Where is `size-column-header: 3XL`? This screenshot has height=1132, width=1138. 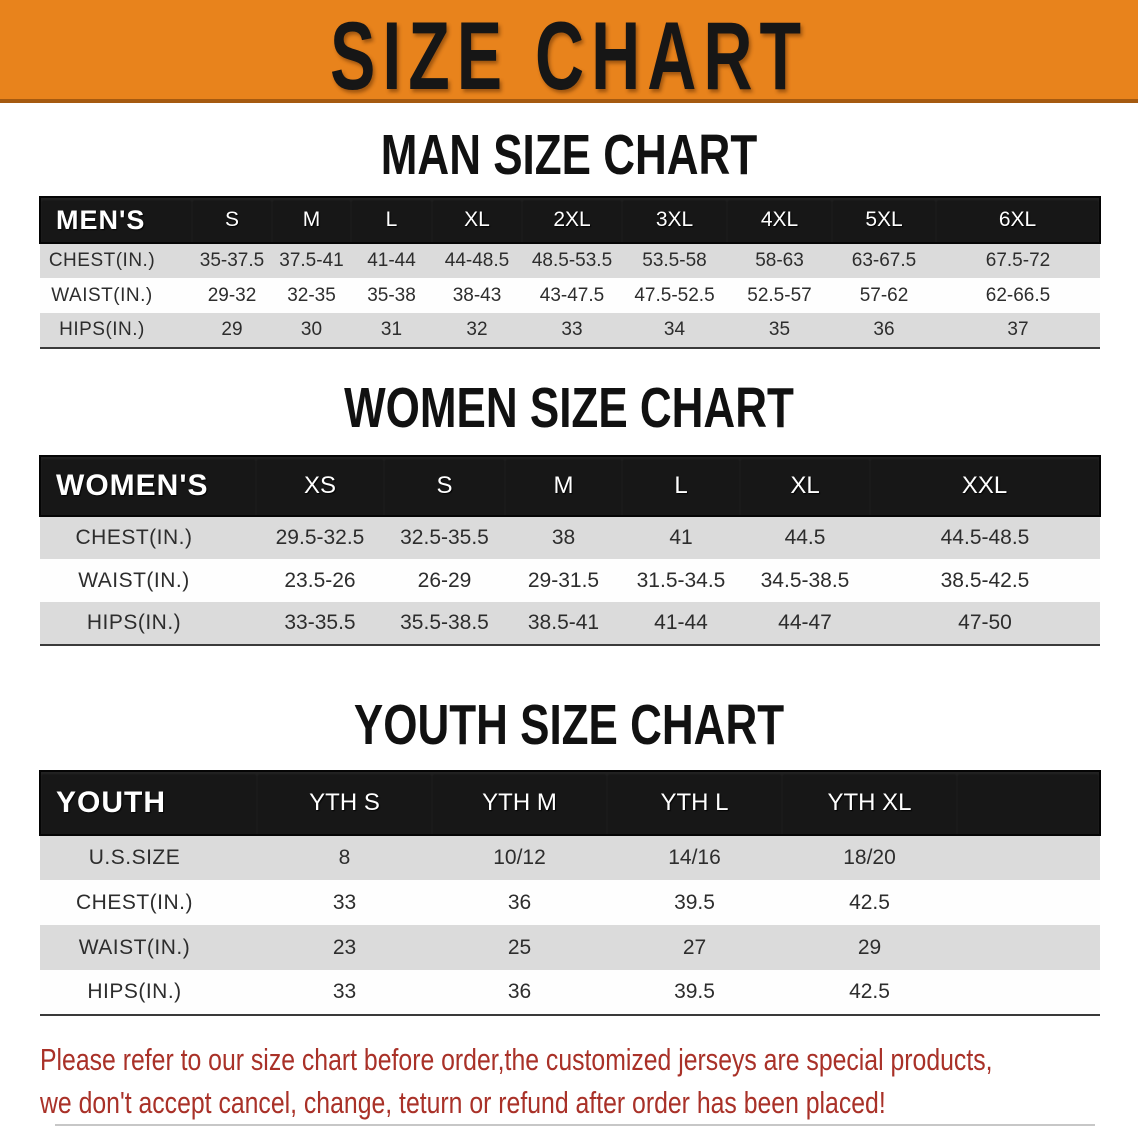
size-column-header: 3XL is located at coordinates (674, 220).